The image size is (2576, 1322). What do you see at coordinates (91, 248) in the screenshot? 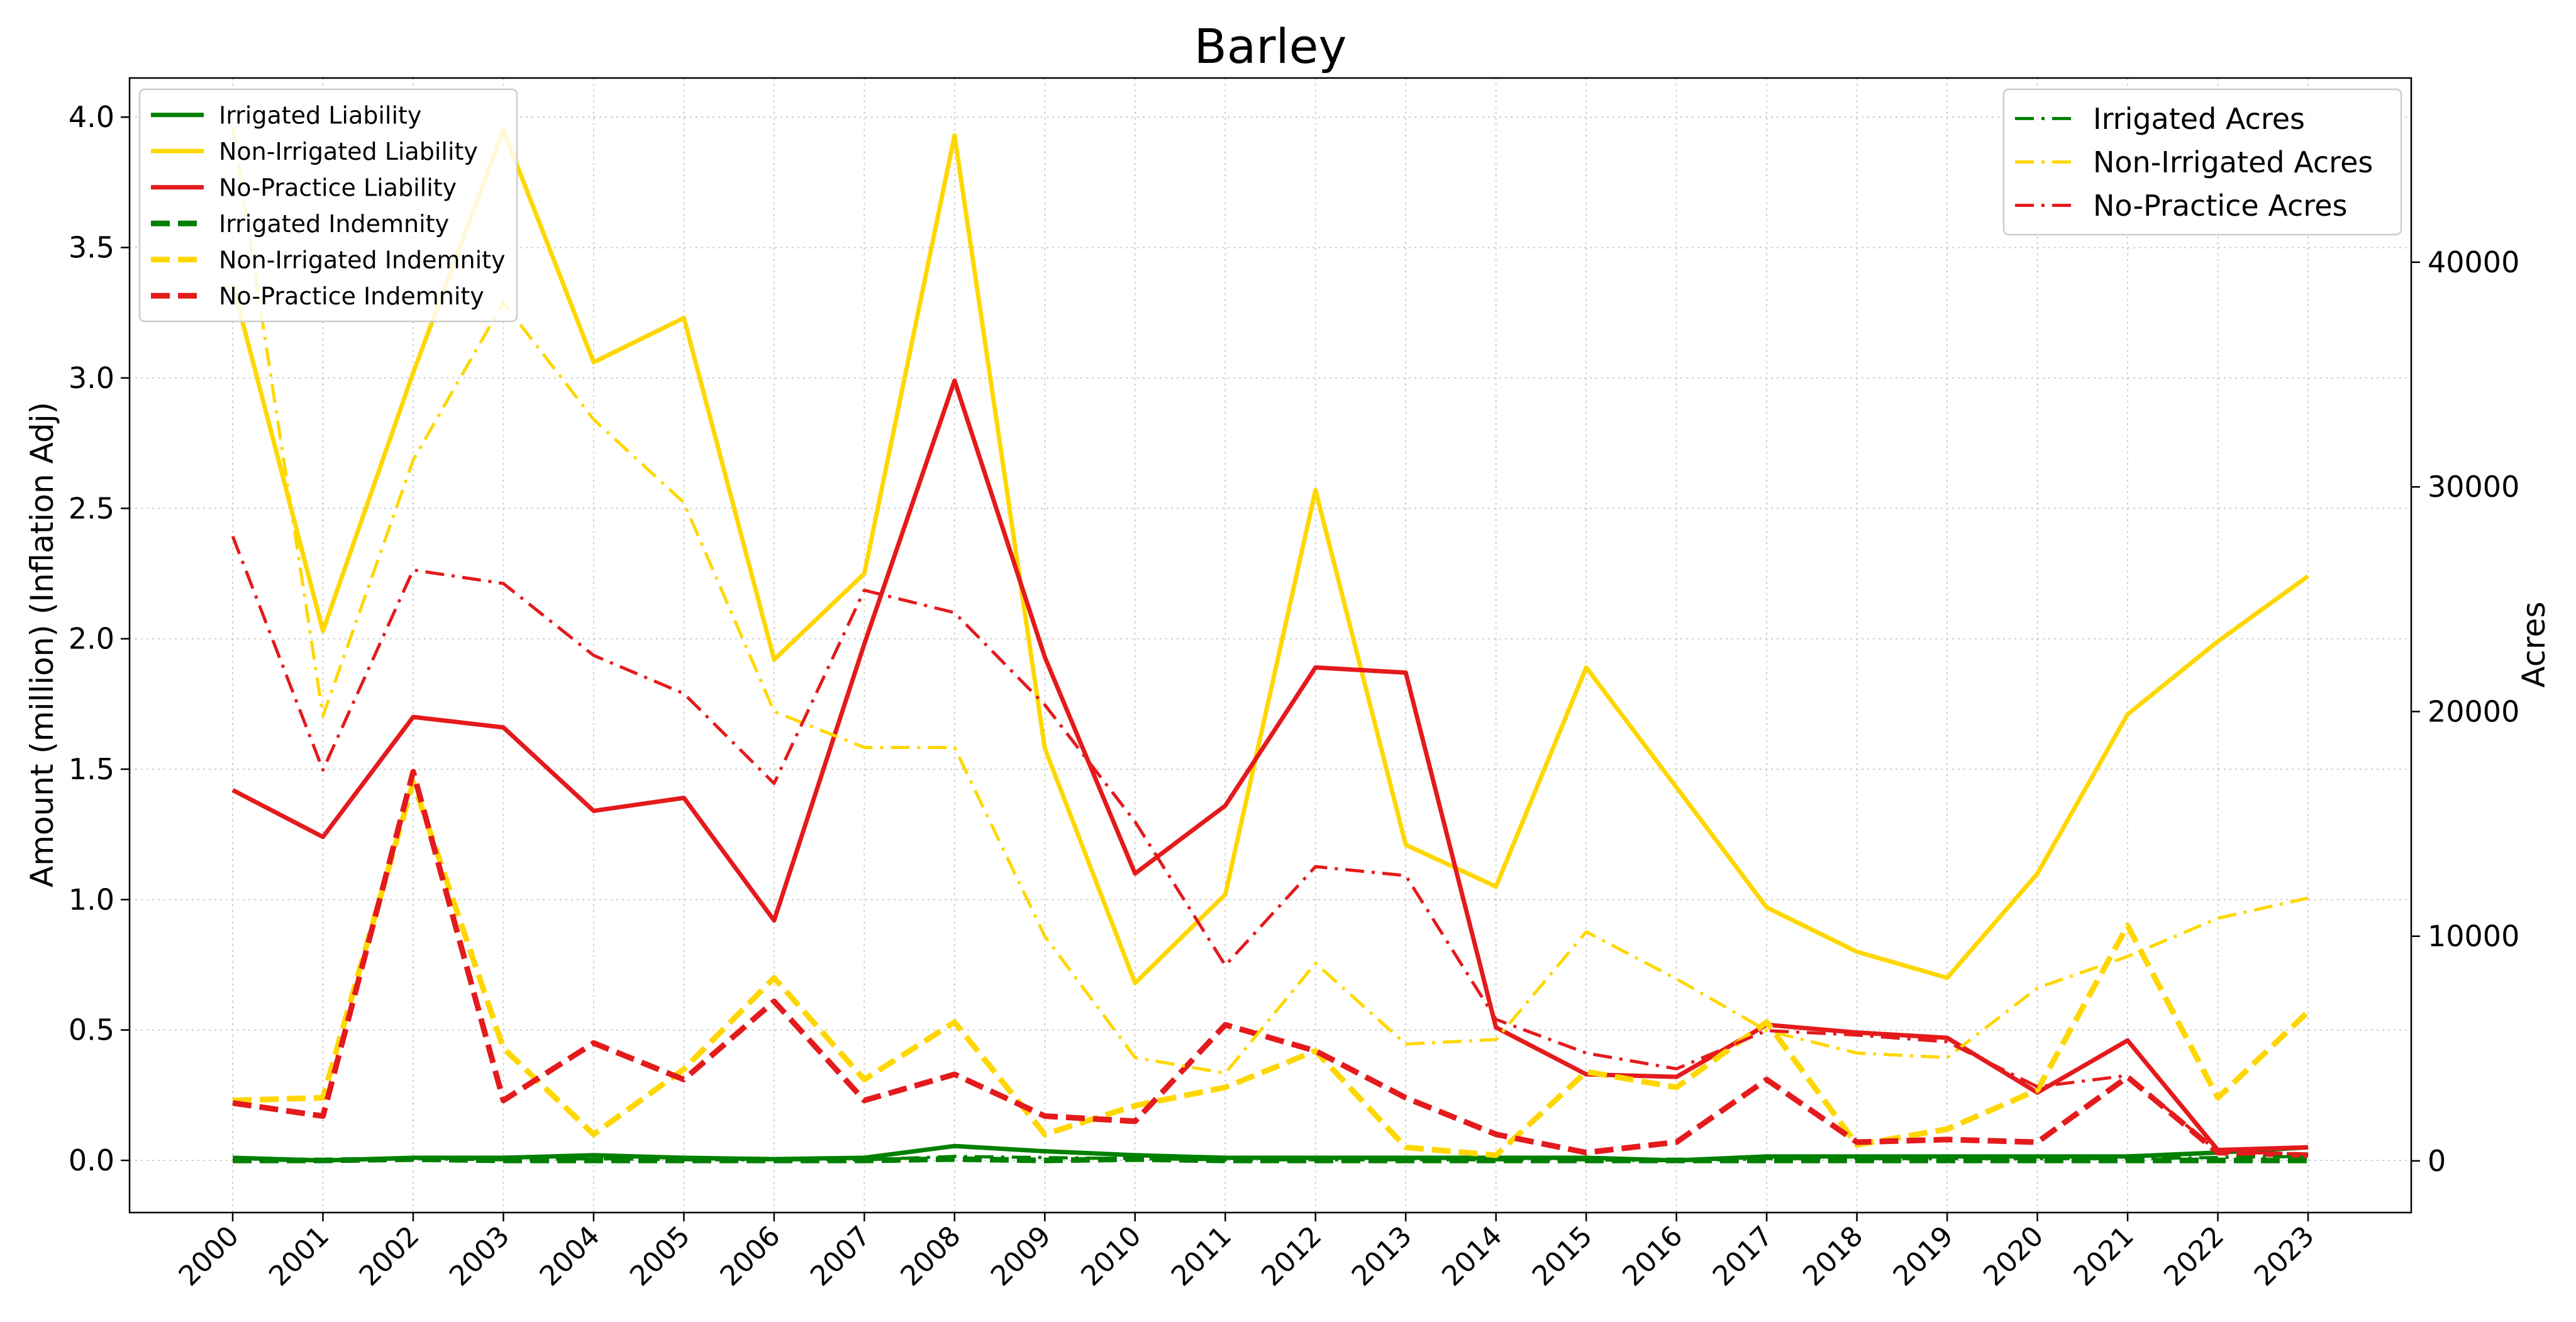
I see `y-tick-label: 3.5` at bounding box center [91, 248].